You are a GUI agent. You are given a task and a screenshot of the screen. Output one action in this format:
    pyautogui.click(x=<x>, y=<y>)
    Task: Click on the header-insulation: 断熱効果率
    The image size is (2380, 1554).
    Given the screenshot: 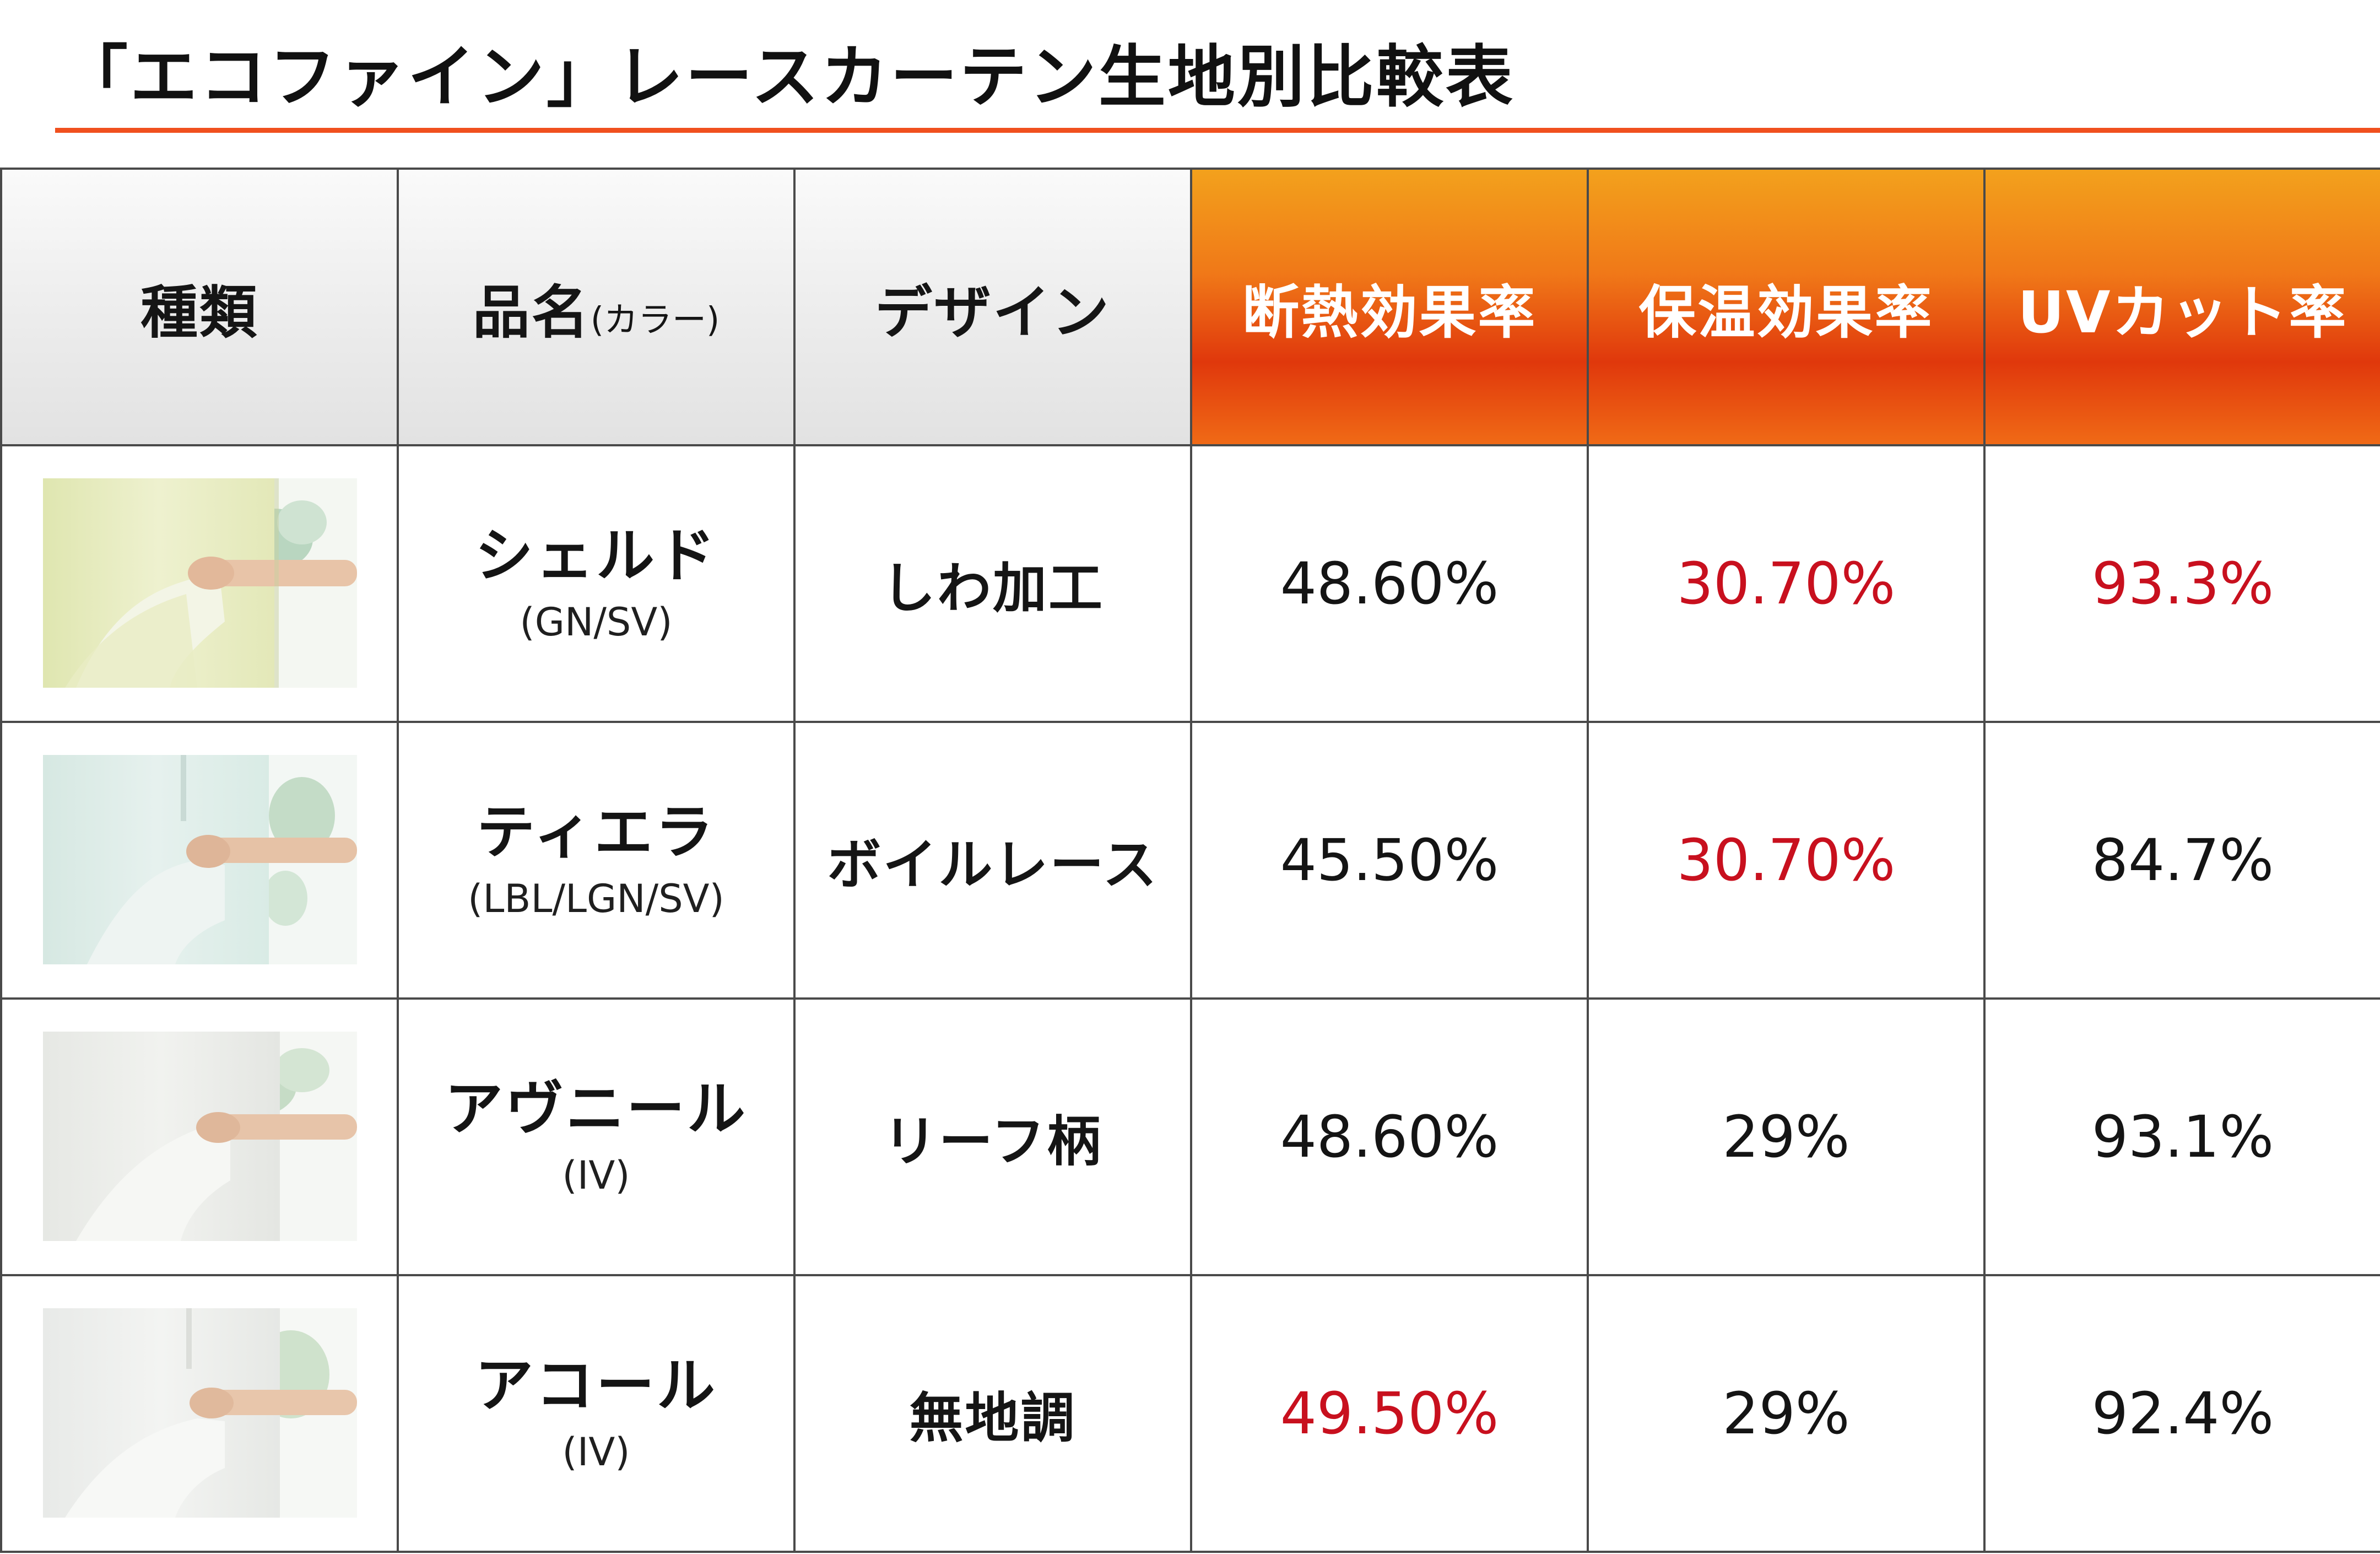 What is the action you would take?
    pyautogui.click(x=1389, y=307)
    